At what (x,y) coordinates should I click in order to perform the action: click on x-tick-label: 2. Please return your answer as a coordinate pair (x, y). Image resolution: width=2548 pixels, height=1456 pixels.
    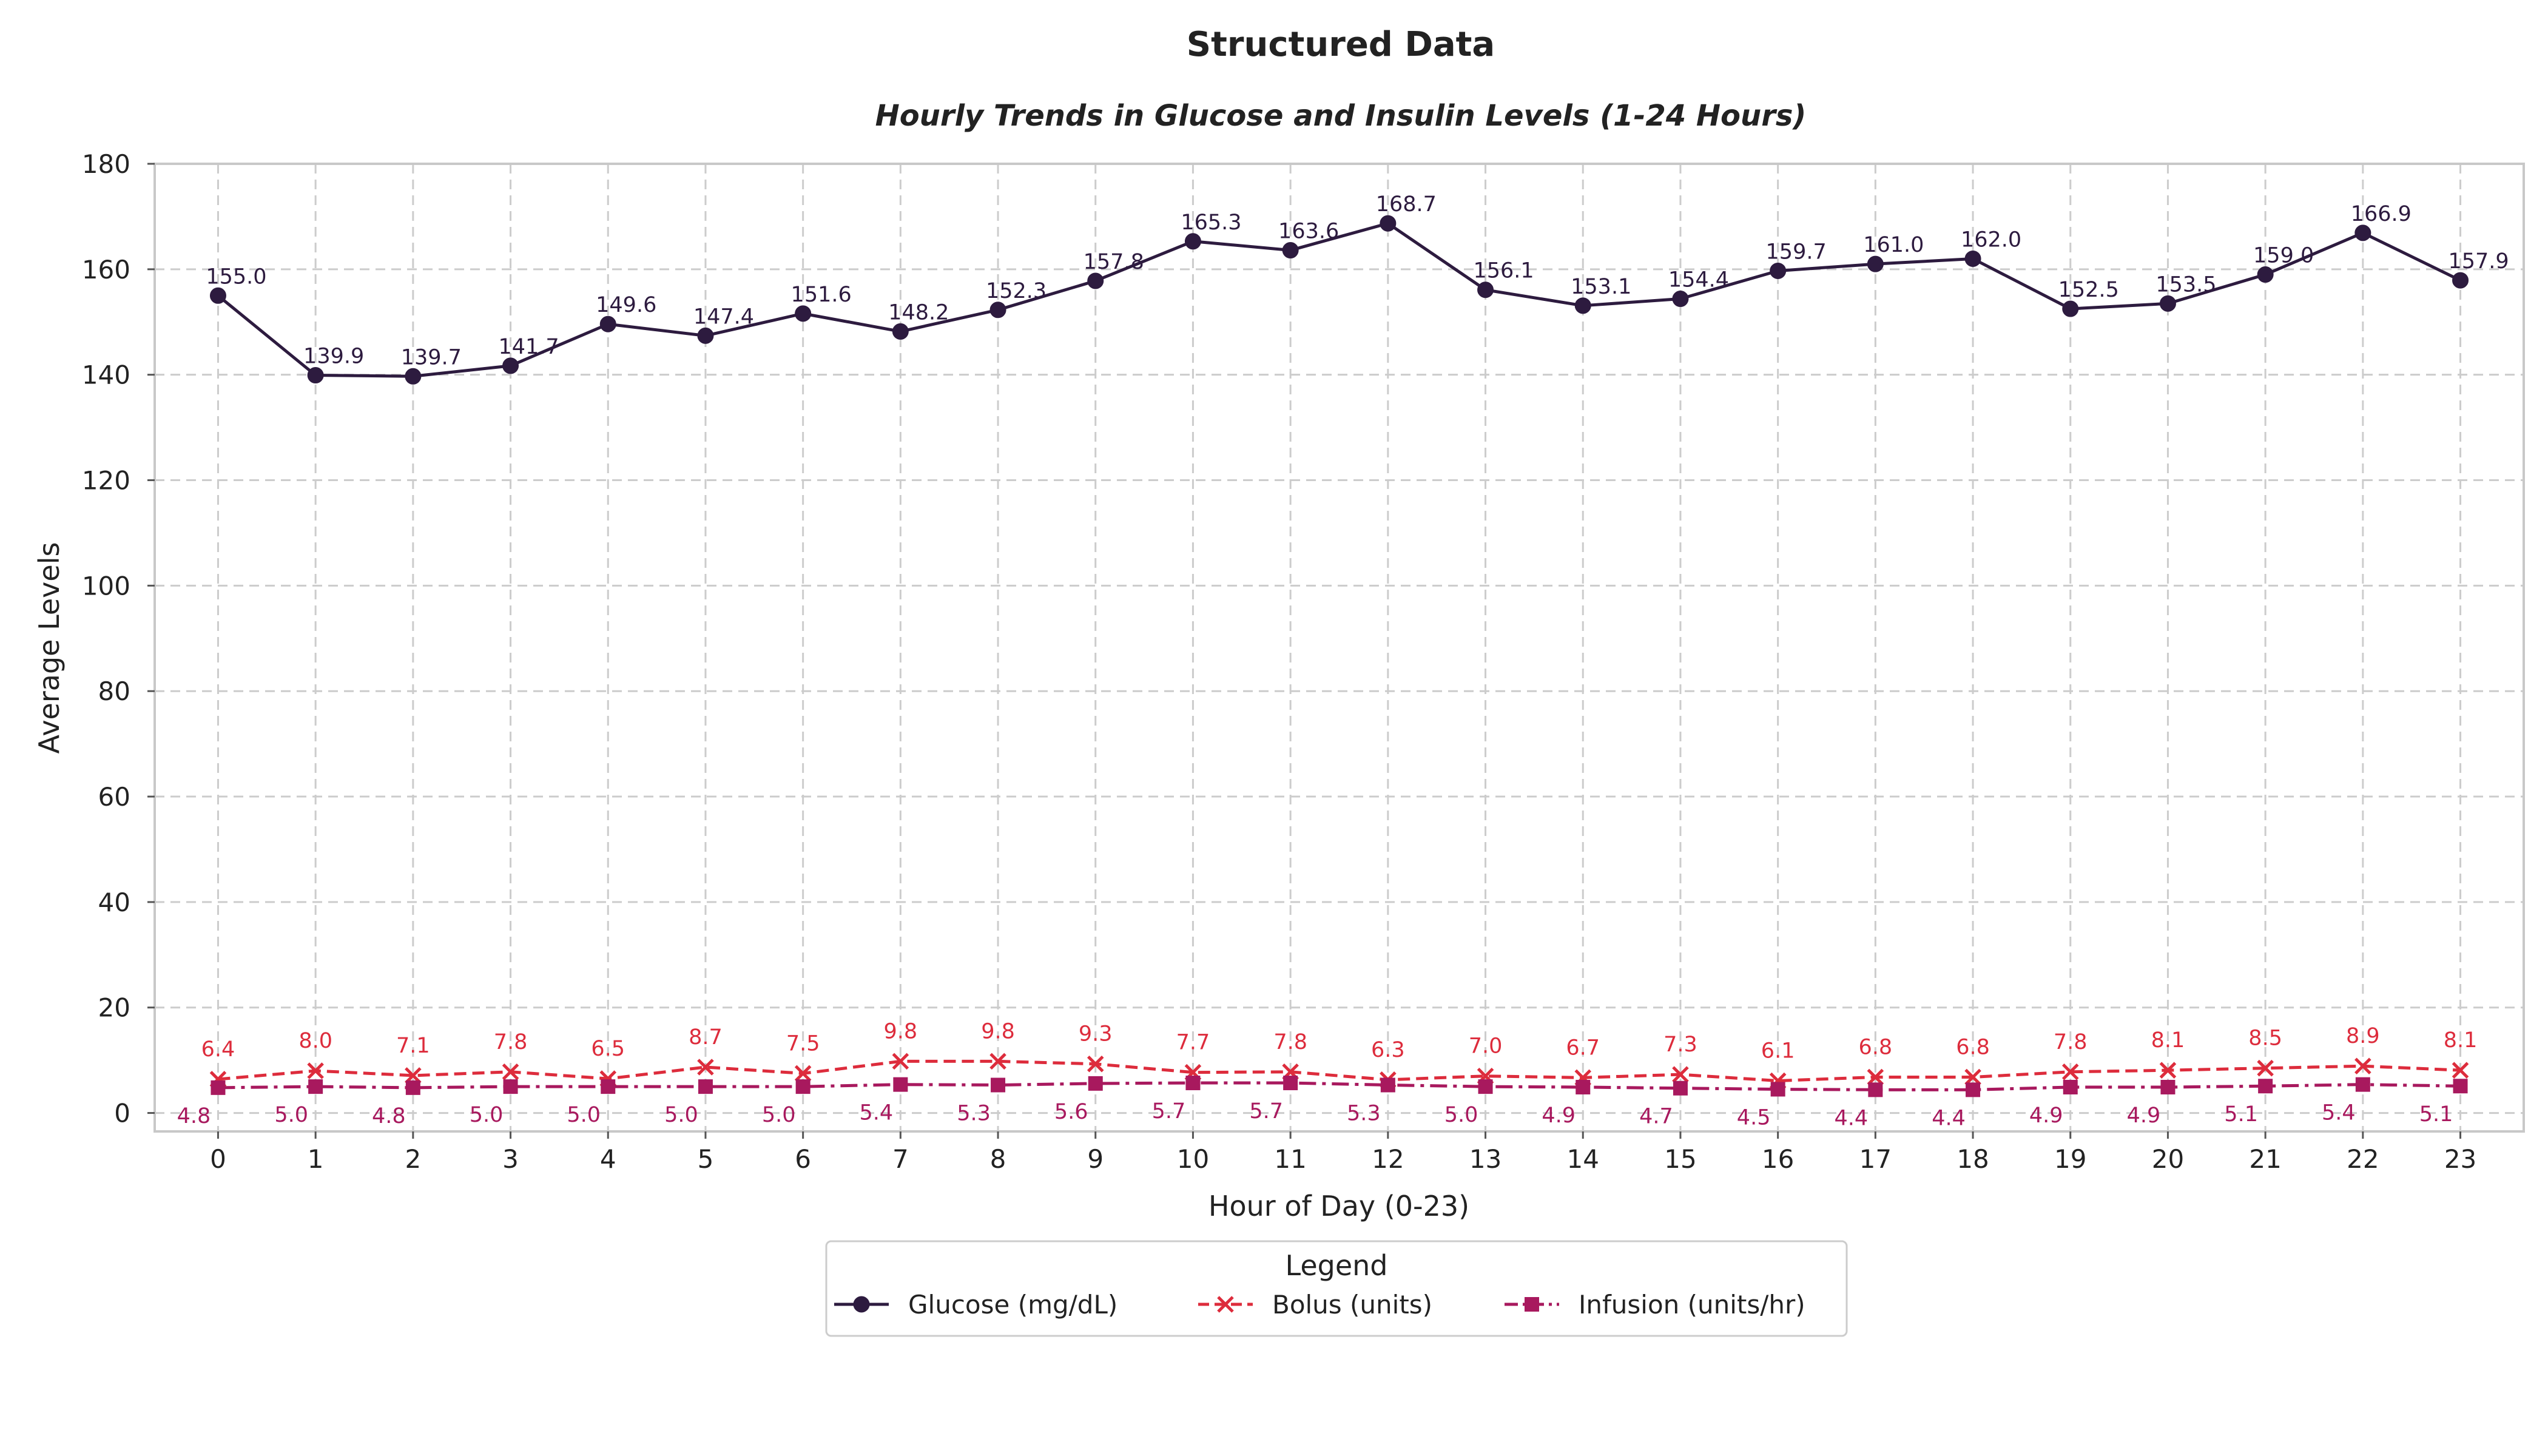
    Looking at the image, I should click on (413, 1159).